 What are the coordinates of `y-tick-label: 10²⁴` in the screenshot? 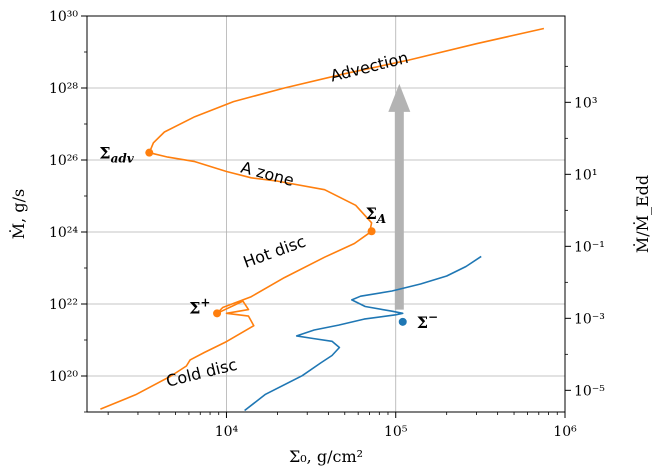 It's located at (63, 233).